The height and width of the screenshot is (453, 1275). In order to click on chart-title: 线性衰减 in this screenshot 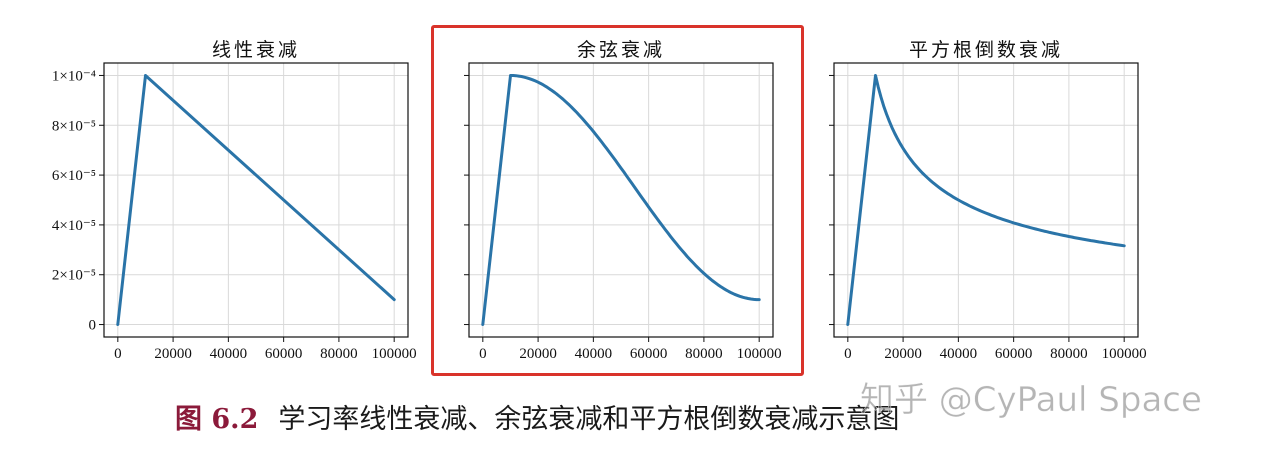, I will do `click(255, 50)`.